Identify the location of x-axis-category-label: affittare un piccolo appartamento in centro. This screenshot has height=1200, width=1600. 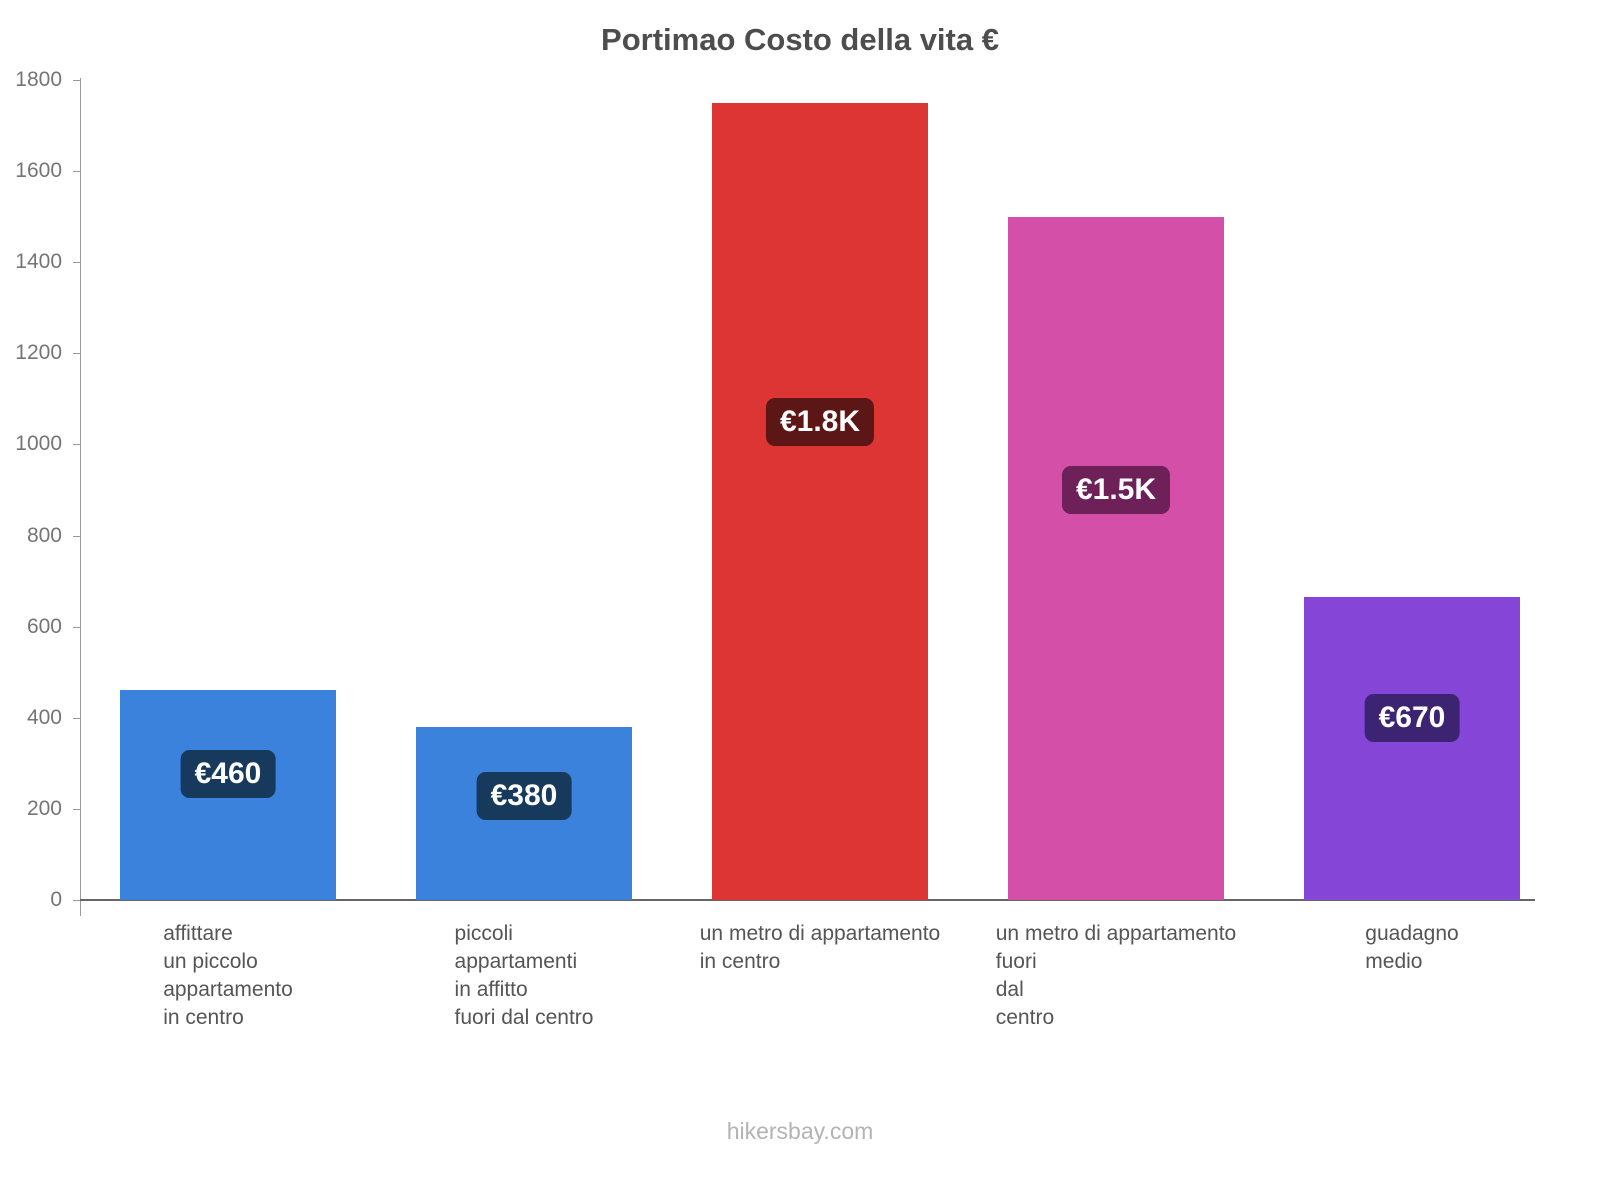
(228, 975).